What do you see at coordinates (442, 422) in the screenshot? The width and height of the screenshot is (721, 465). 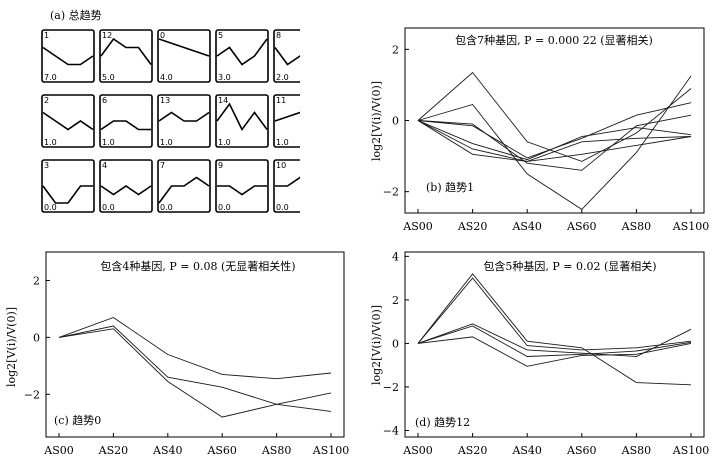 I see `panel-d-tag: (d) 趋势12` at bounding box center [442, 422].